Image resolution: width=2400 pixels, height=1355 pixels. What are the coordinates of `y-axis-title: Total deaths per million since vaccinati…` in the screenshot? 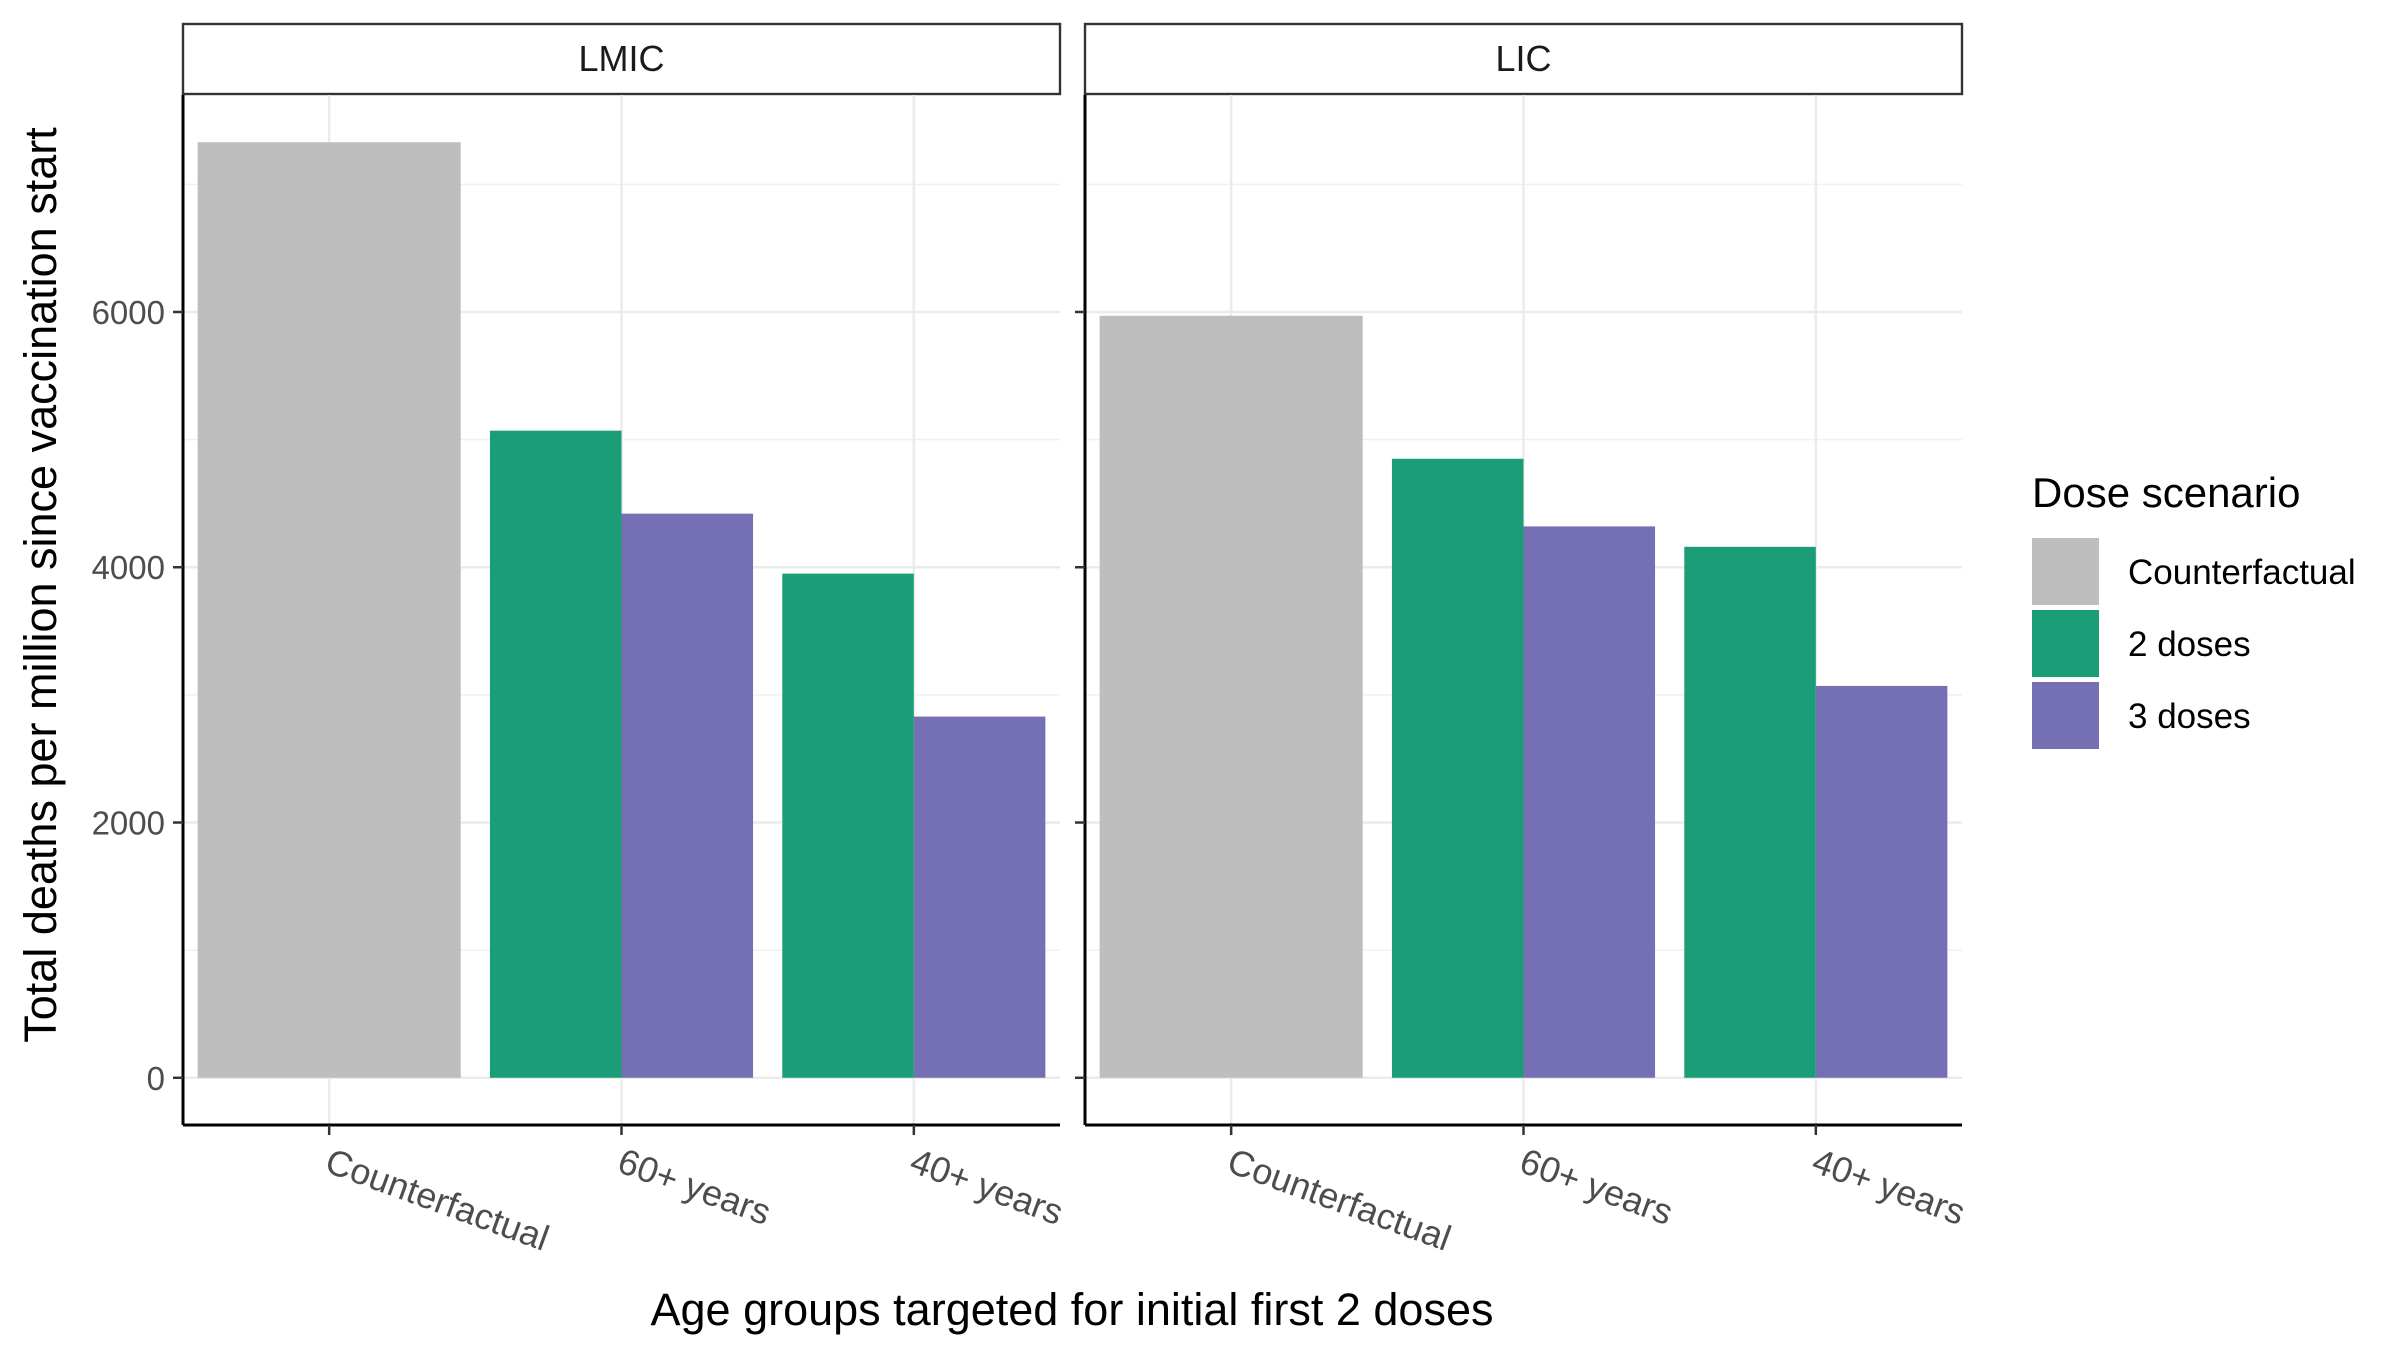 It's located at (40, 585).